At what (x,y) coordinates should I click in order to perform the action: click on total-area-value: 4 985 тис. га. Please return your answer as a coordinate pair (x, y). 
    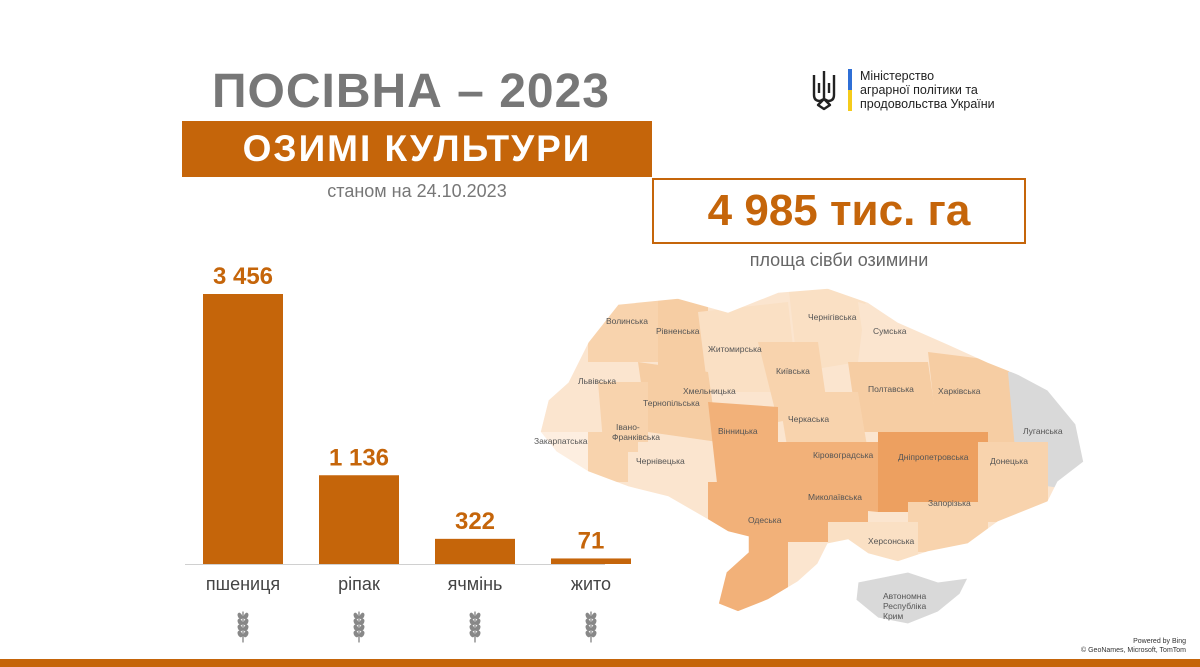
    Looking at the image, I should click on (839, 210).